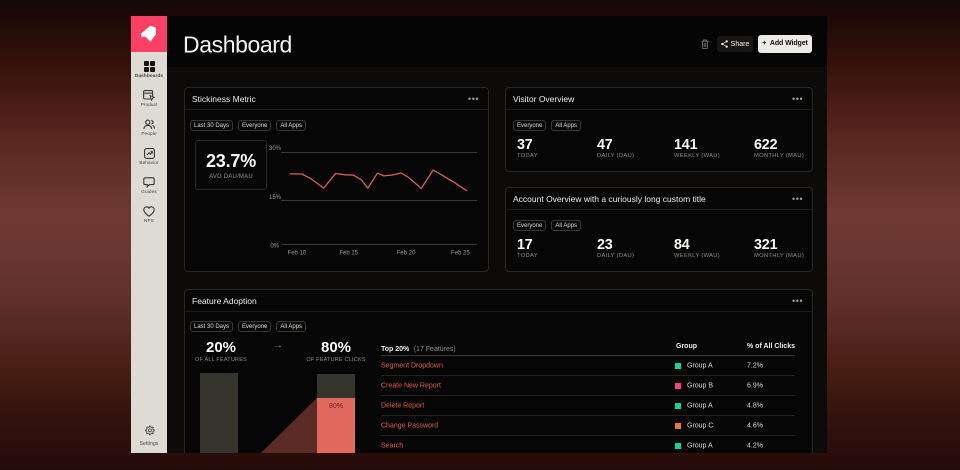  I want to click on svg-text: Feb 15, so click(348, 253).